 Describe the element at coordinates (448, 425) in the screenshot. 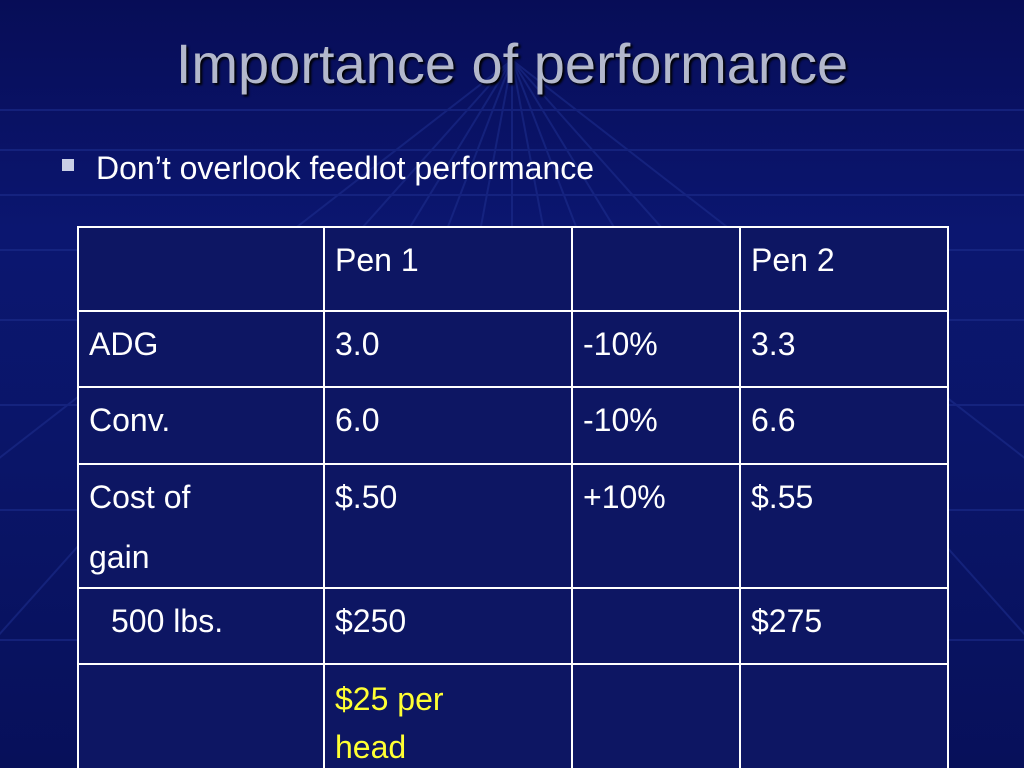

I see `table-cell: 6.0` at that location.